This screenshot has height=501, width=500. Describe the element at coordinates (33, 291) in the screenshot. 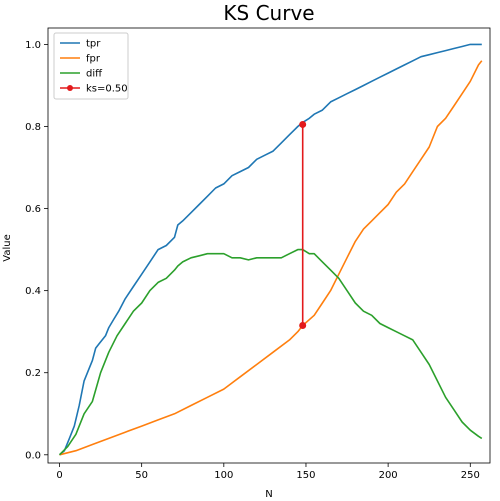

I see `y-tick-label: 0.4` at that location.